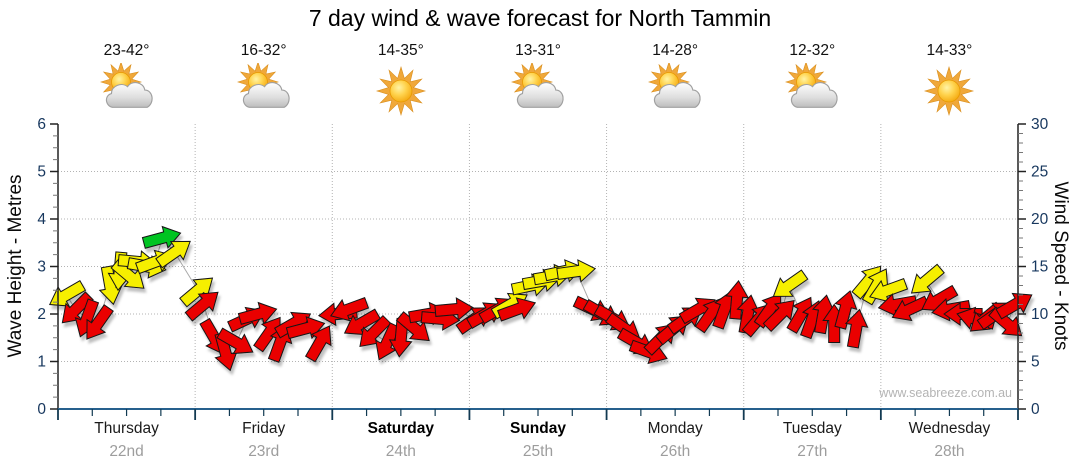  What do you see at coordinates (15, 266) in the screenshot?
I see `left-axis-title: Wave Height - Metres` at bounding box center [15, 266].